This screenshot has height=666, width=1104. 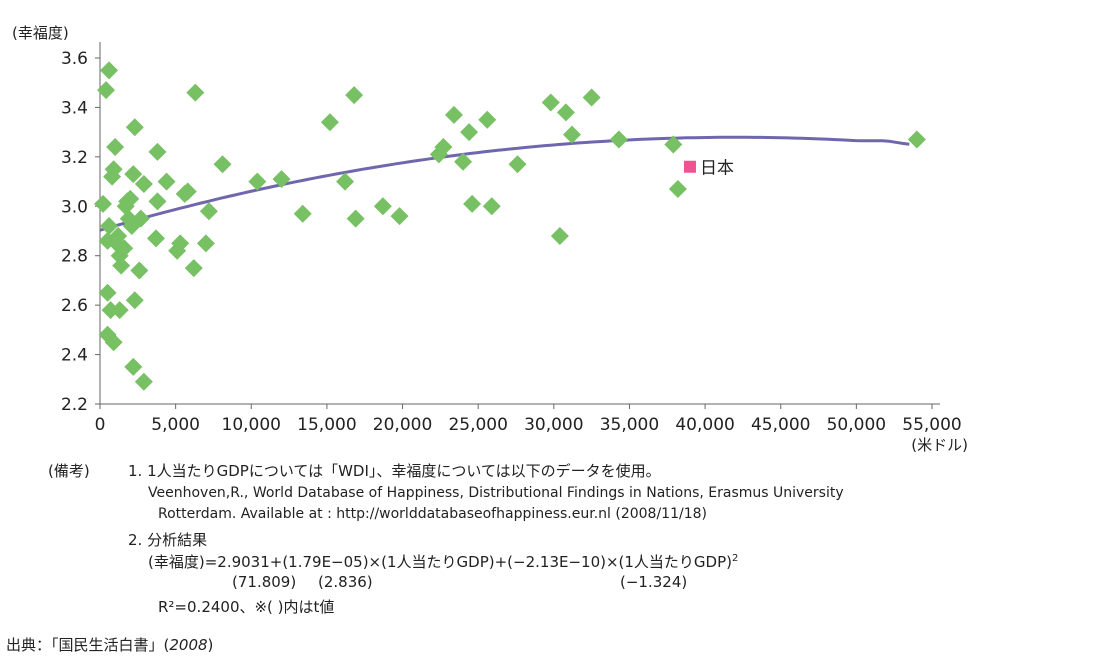 I want to click on japan-marker-group: 日本, so click(x=708, y=169).